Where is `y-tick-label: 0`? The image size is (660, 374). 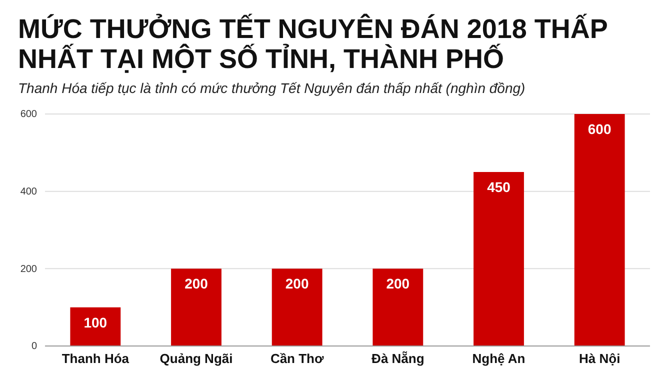 y-tick-label: 0 is located at coordinates (34, 346).